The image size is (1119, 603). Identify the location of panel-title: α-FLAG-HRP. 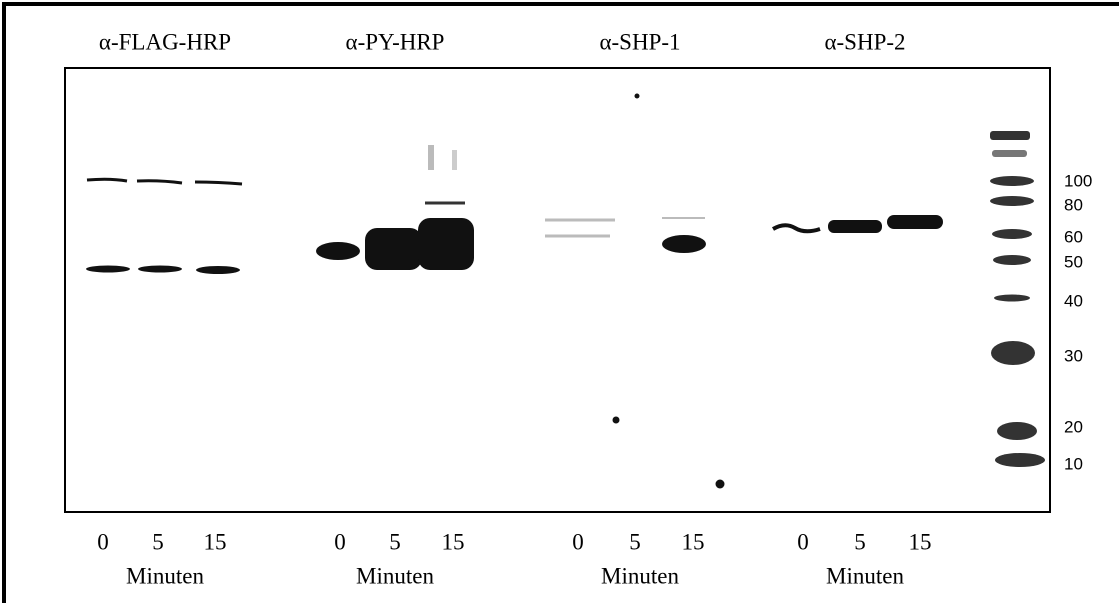
(165, 41).